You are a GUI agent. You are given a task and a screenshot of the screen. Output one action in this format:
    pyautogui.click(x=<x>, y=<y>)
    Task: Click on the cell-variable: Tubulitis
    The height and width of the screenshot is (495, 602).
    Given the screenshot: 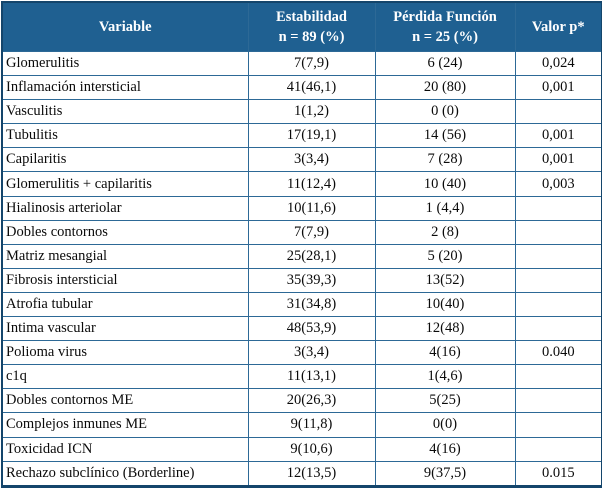 What is the action you would take?
    pyautogui.click(x=125, y=136)
    